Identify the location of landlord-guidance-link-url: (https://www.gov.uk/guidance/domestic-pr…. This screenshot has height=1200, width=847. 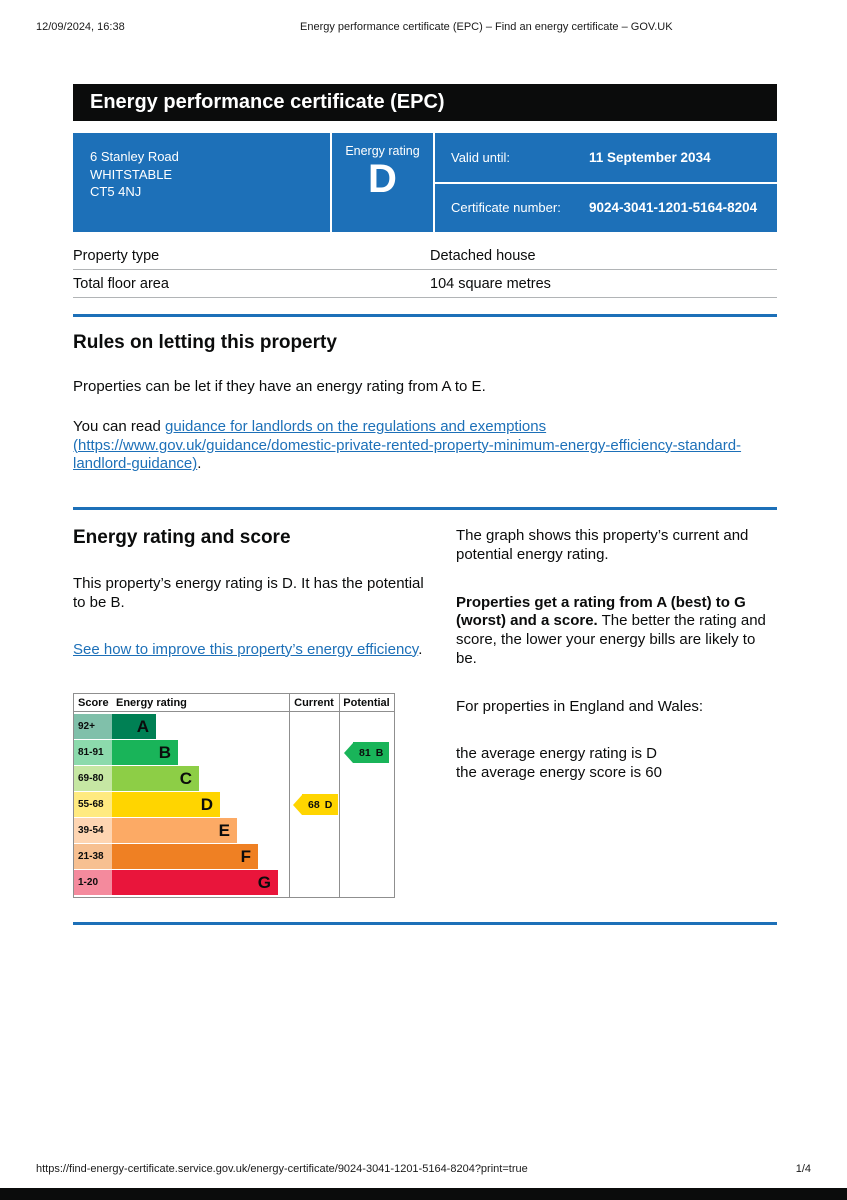
(407, 454).